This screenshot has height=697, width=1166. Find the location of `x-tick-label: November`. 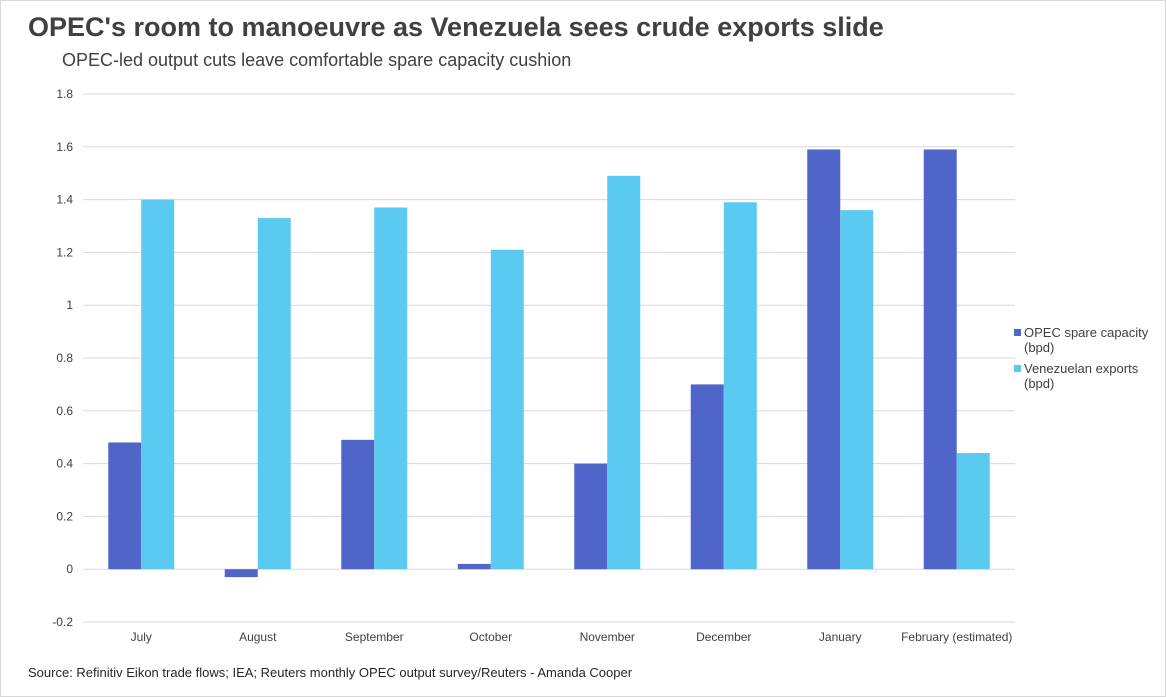

x-tick-label: November is located at coordinates (607, 637).